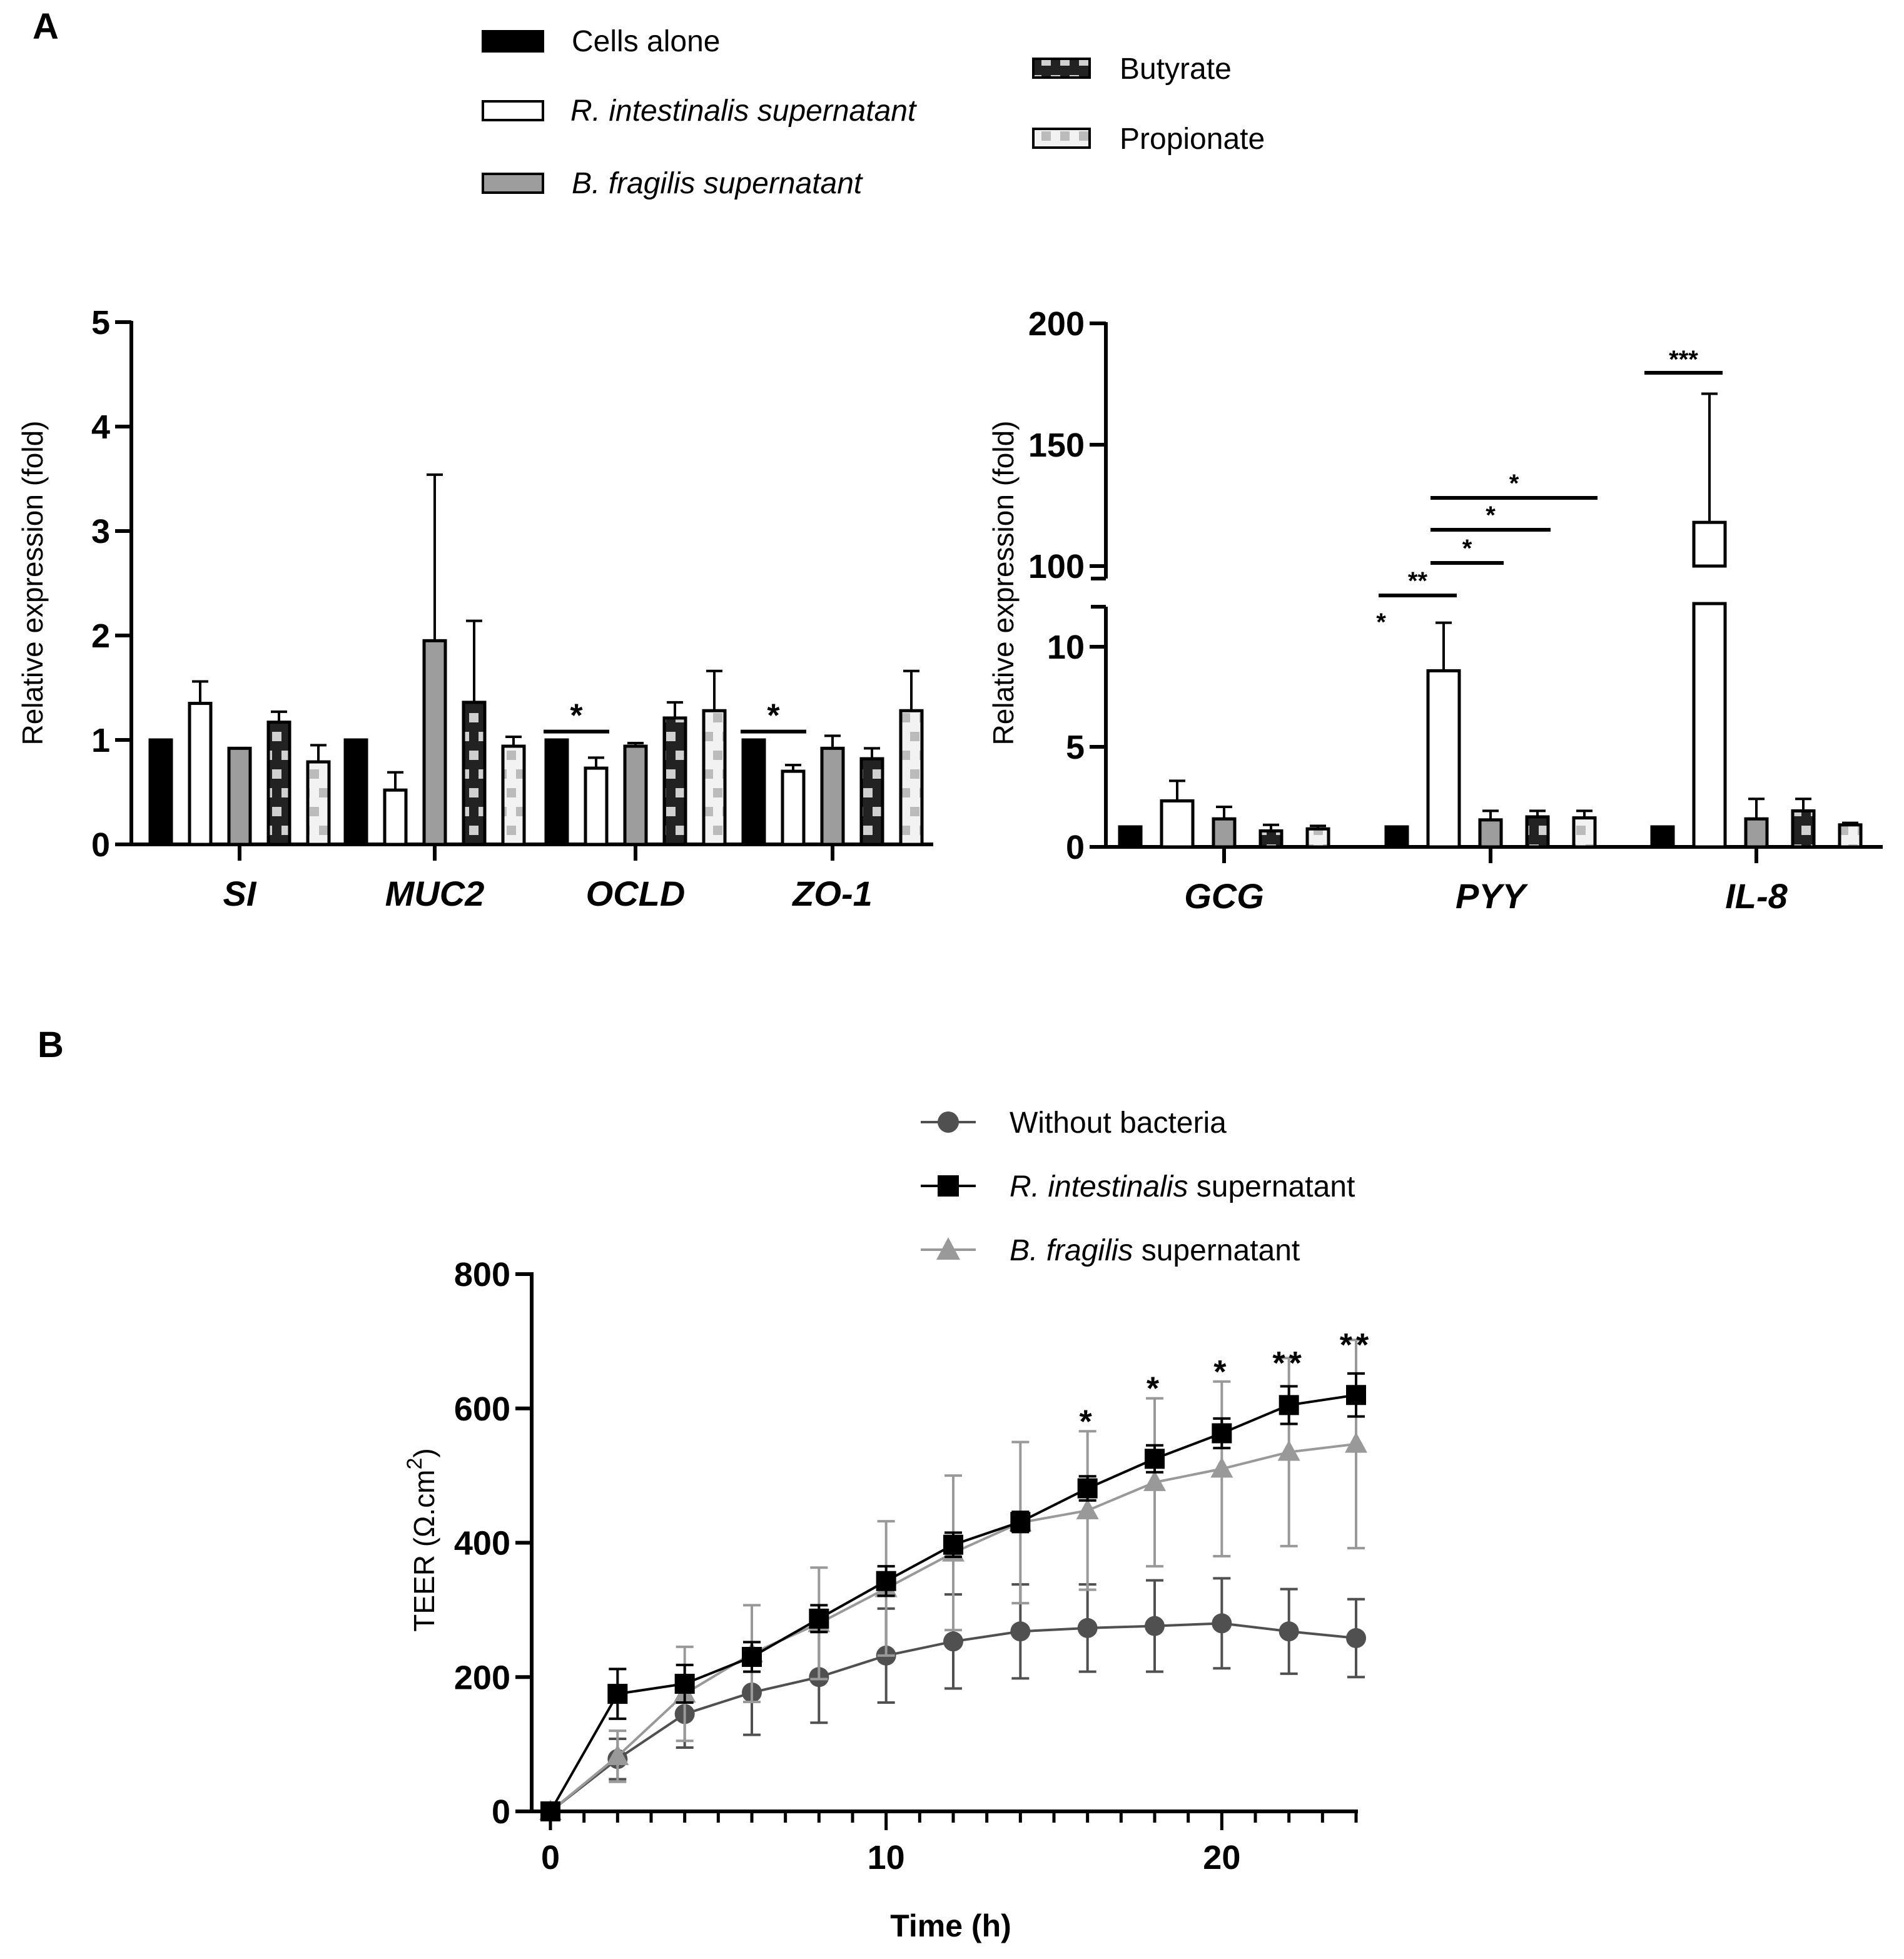 This screenshot has width=1904, height=1959. Describe the element at coordinates (482, 1274) in the screenshot. I see `y-tick-label: 800` at that location.